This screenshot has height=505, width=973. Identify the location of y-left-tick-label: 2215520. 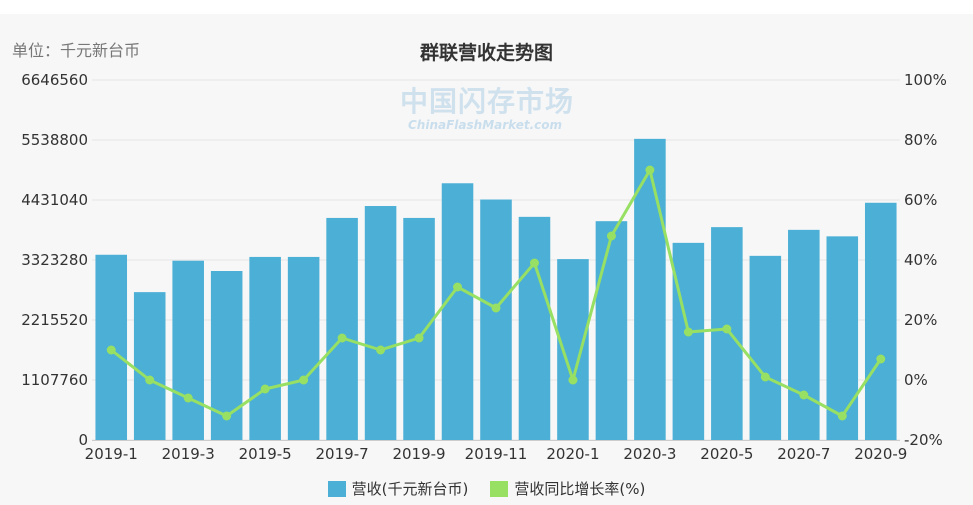
(54, 320).